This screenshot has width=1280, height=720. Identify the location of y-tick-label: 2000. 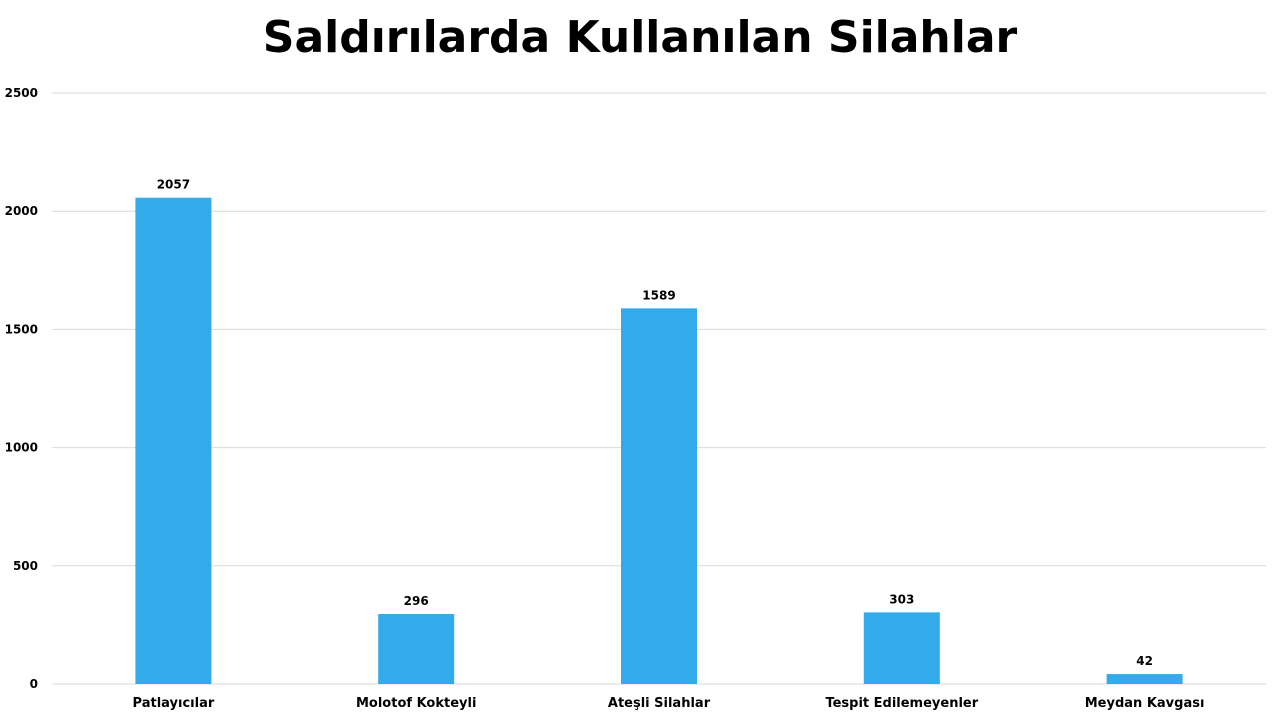
(21, 211).